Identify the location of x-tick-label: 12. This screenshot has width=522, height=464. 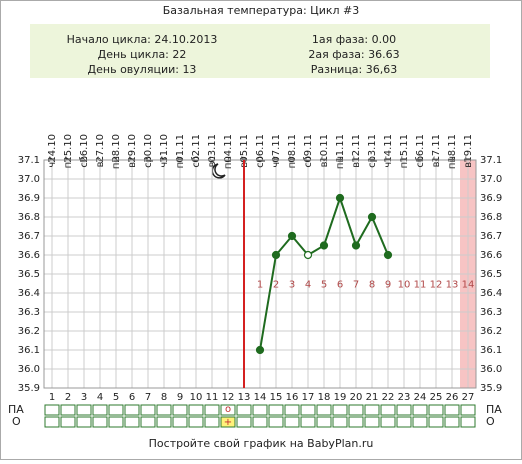
(228, 397).